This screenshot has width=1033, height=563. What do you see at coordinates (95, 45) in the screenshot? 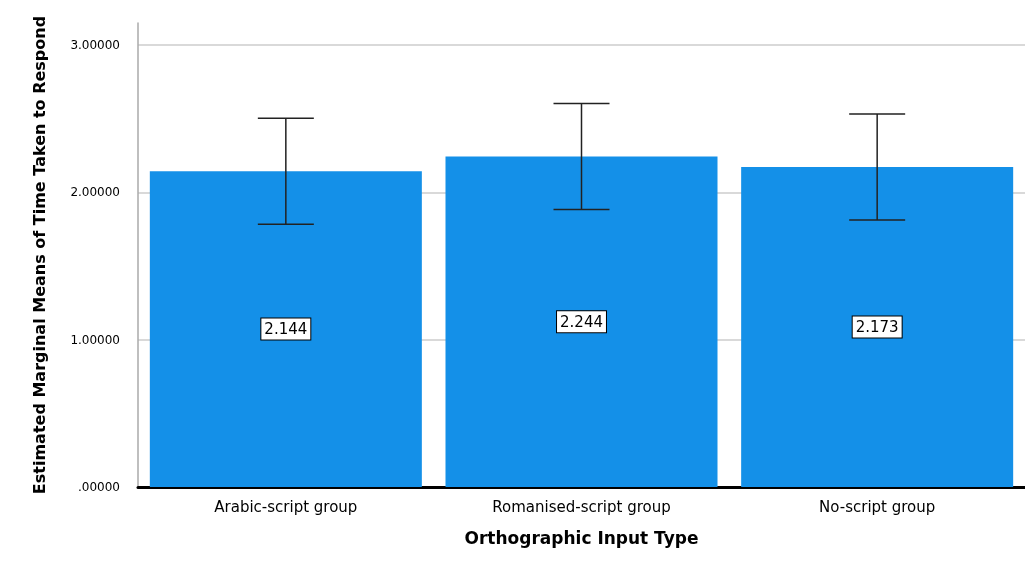
I see `y-tick-label: 3.00000` at bounding box center [95, 45].